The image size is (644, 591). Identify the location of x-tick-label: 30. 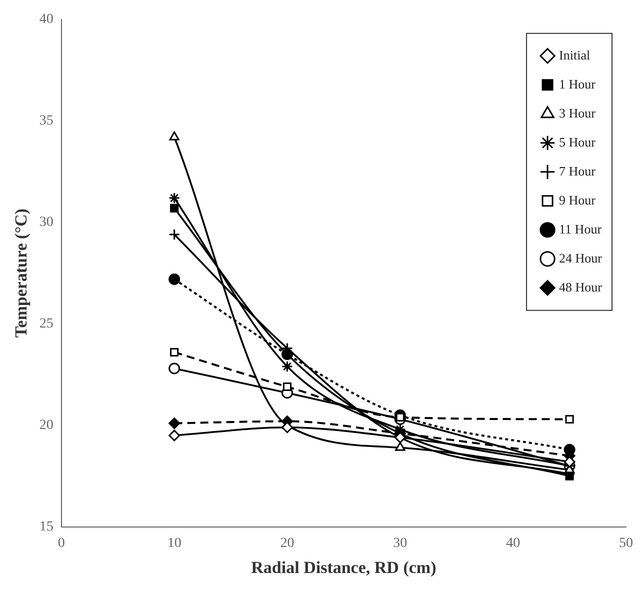
(400, 543).